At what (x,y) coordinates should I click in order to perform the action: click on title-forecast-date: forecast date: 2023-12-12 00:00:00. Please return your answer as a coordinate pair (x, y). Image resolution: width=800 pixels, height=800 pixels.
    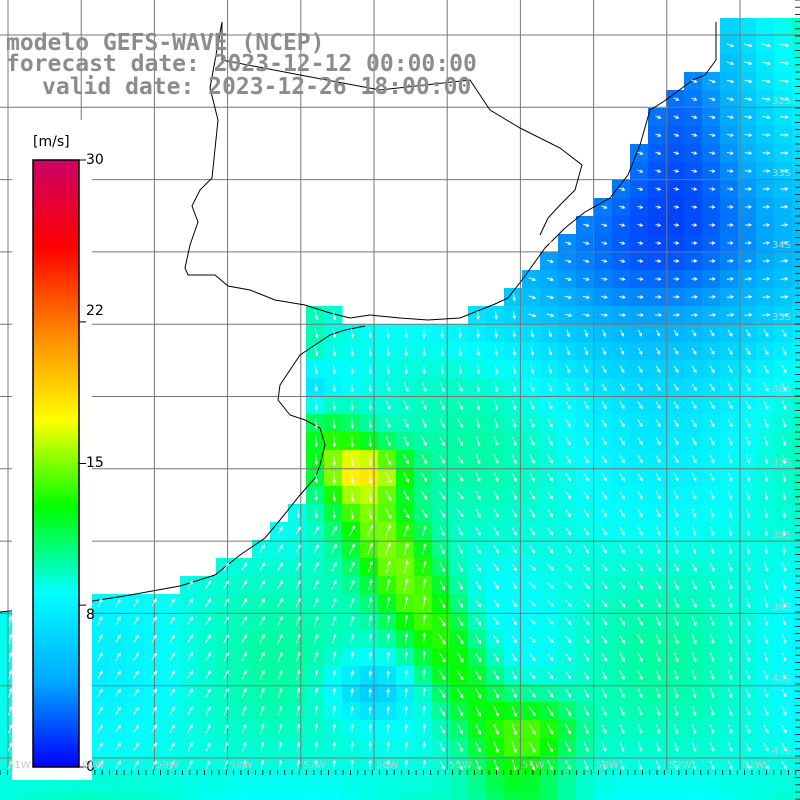
    Looking at the image, I should click on (241, 64).